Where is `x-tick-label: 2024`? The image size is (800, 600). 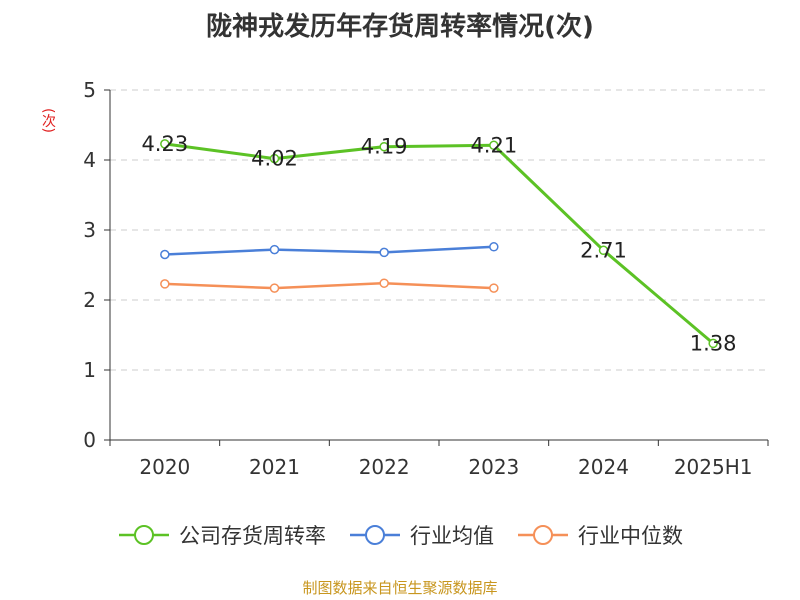 x-tick-label: 2024 is located at coordinates (603, 467).